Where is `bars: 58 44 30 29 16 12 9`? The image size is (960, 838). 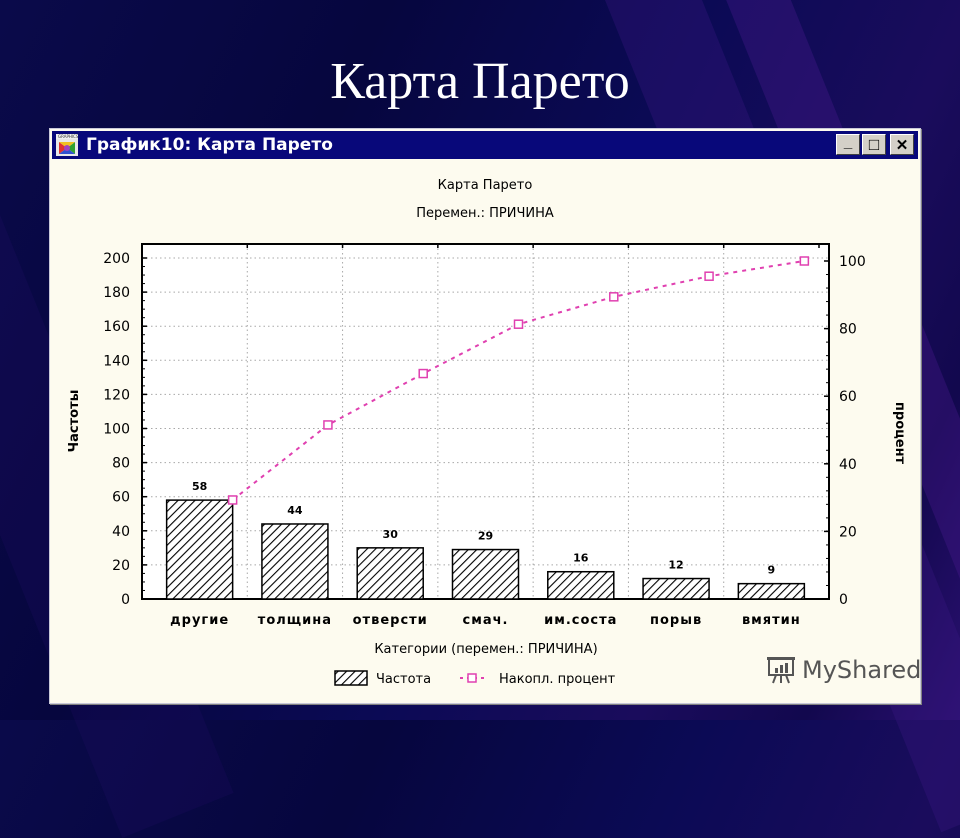
bars: 58 44 30 29 16 12 9 is located at coordinates (485, 540).